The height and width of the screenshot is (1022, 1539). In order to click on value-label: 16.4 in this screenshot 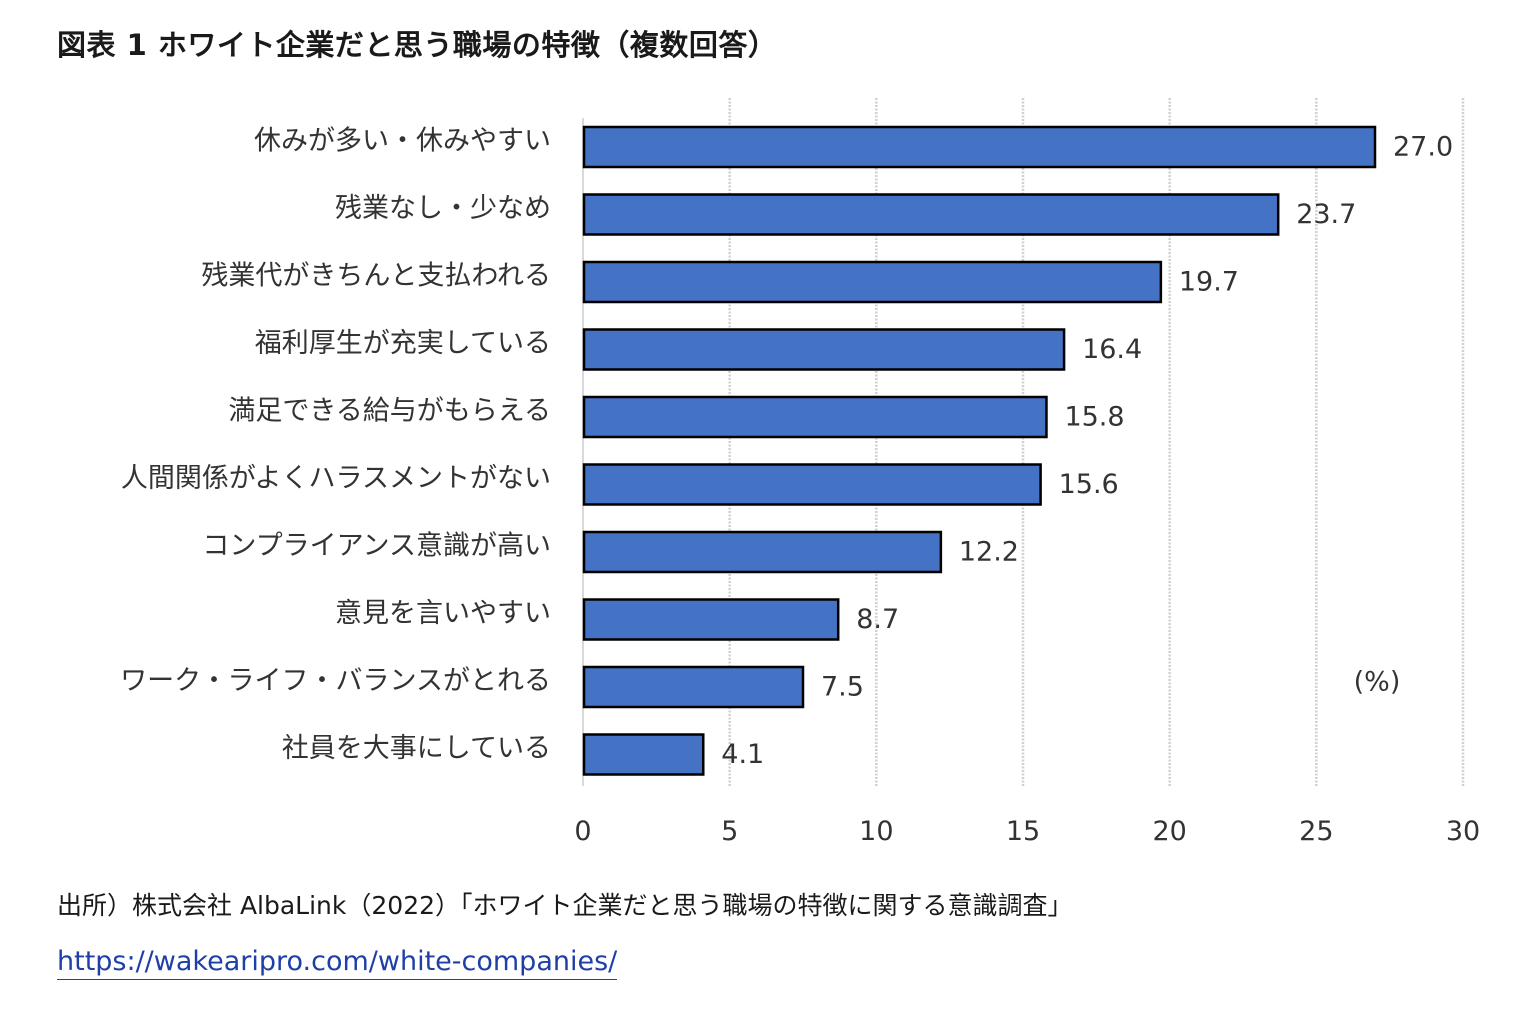, I will do `click(1112, 349)`.